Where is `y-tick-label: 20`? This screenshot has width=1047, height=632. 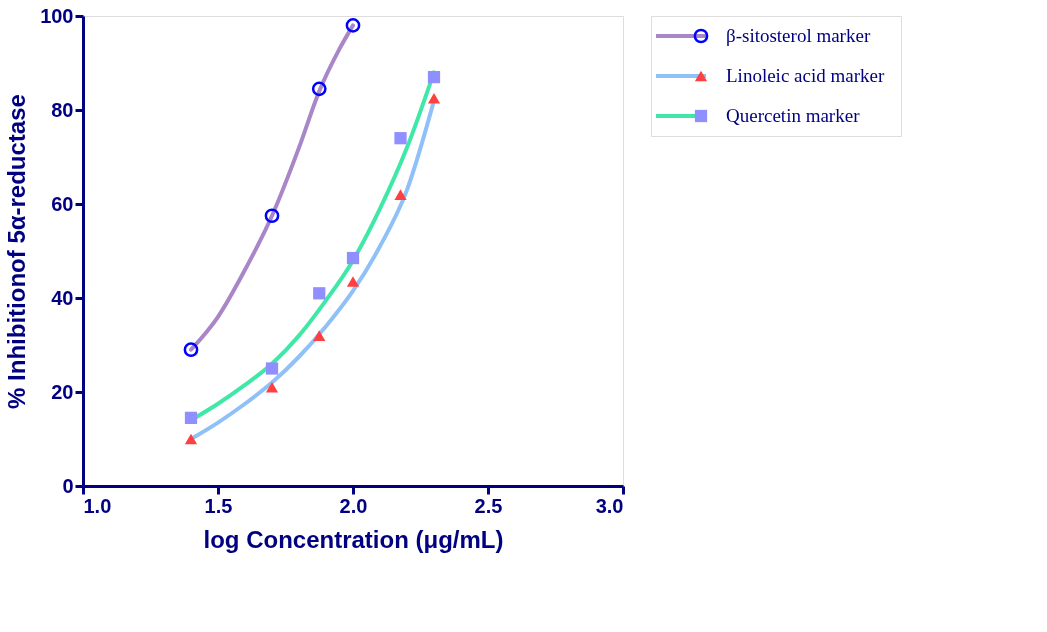 y-tick-label: 20 is located at coordinates (62, 391).